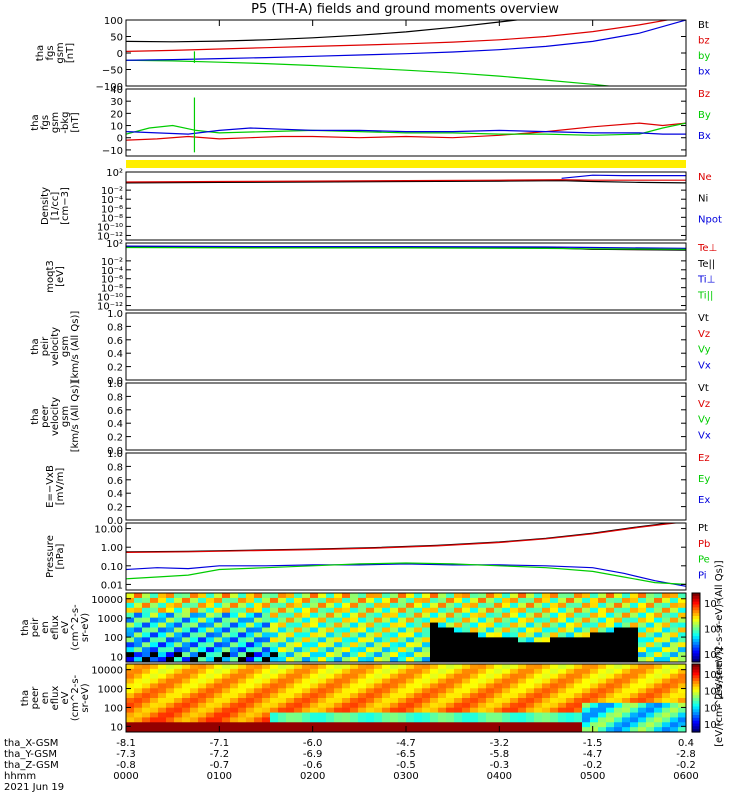 This screenshot has width=750, height=800. Describe the element at coordinates (55, 417) in the screenshot. I see `y-axis-label: tha peer velocity gsm [km/s (All Qs)]` at that location.